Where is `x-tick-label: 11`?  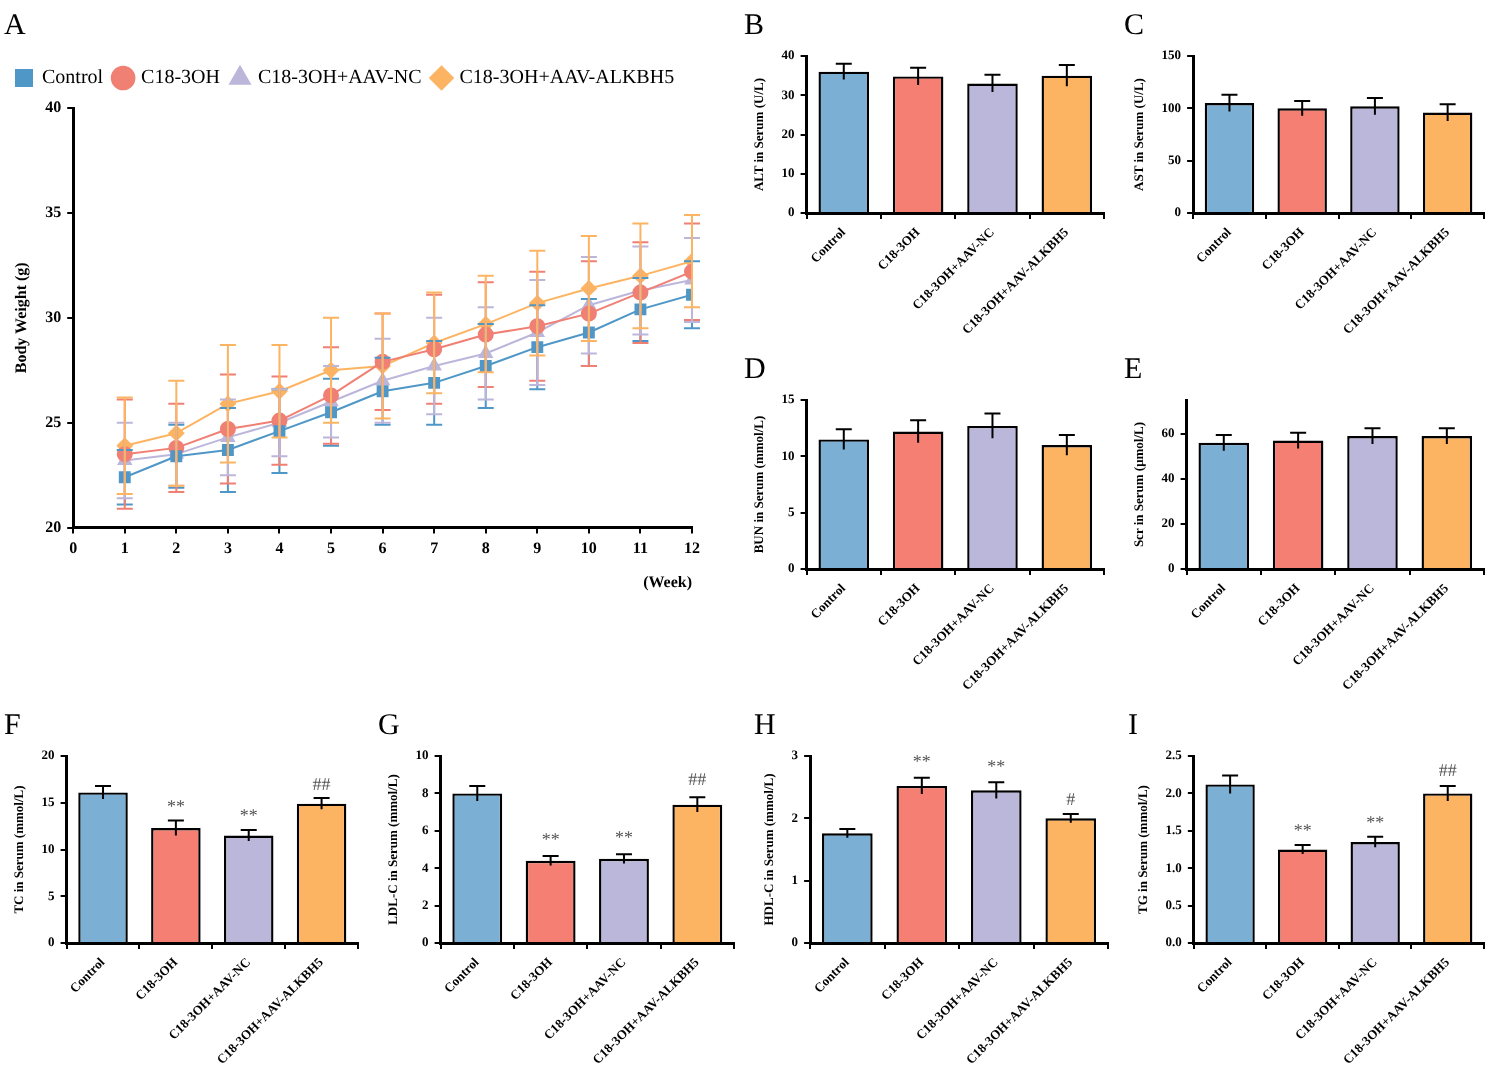
x-tick-label: 11 is located at coordinates (640, 548).